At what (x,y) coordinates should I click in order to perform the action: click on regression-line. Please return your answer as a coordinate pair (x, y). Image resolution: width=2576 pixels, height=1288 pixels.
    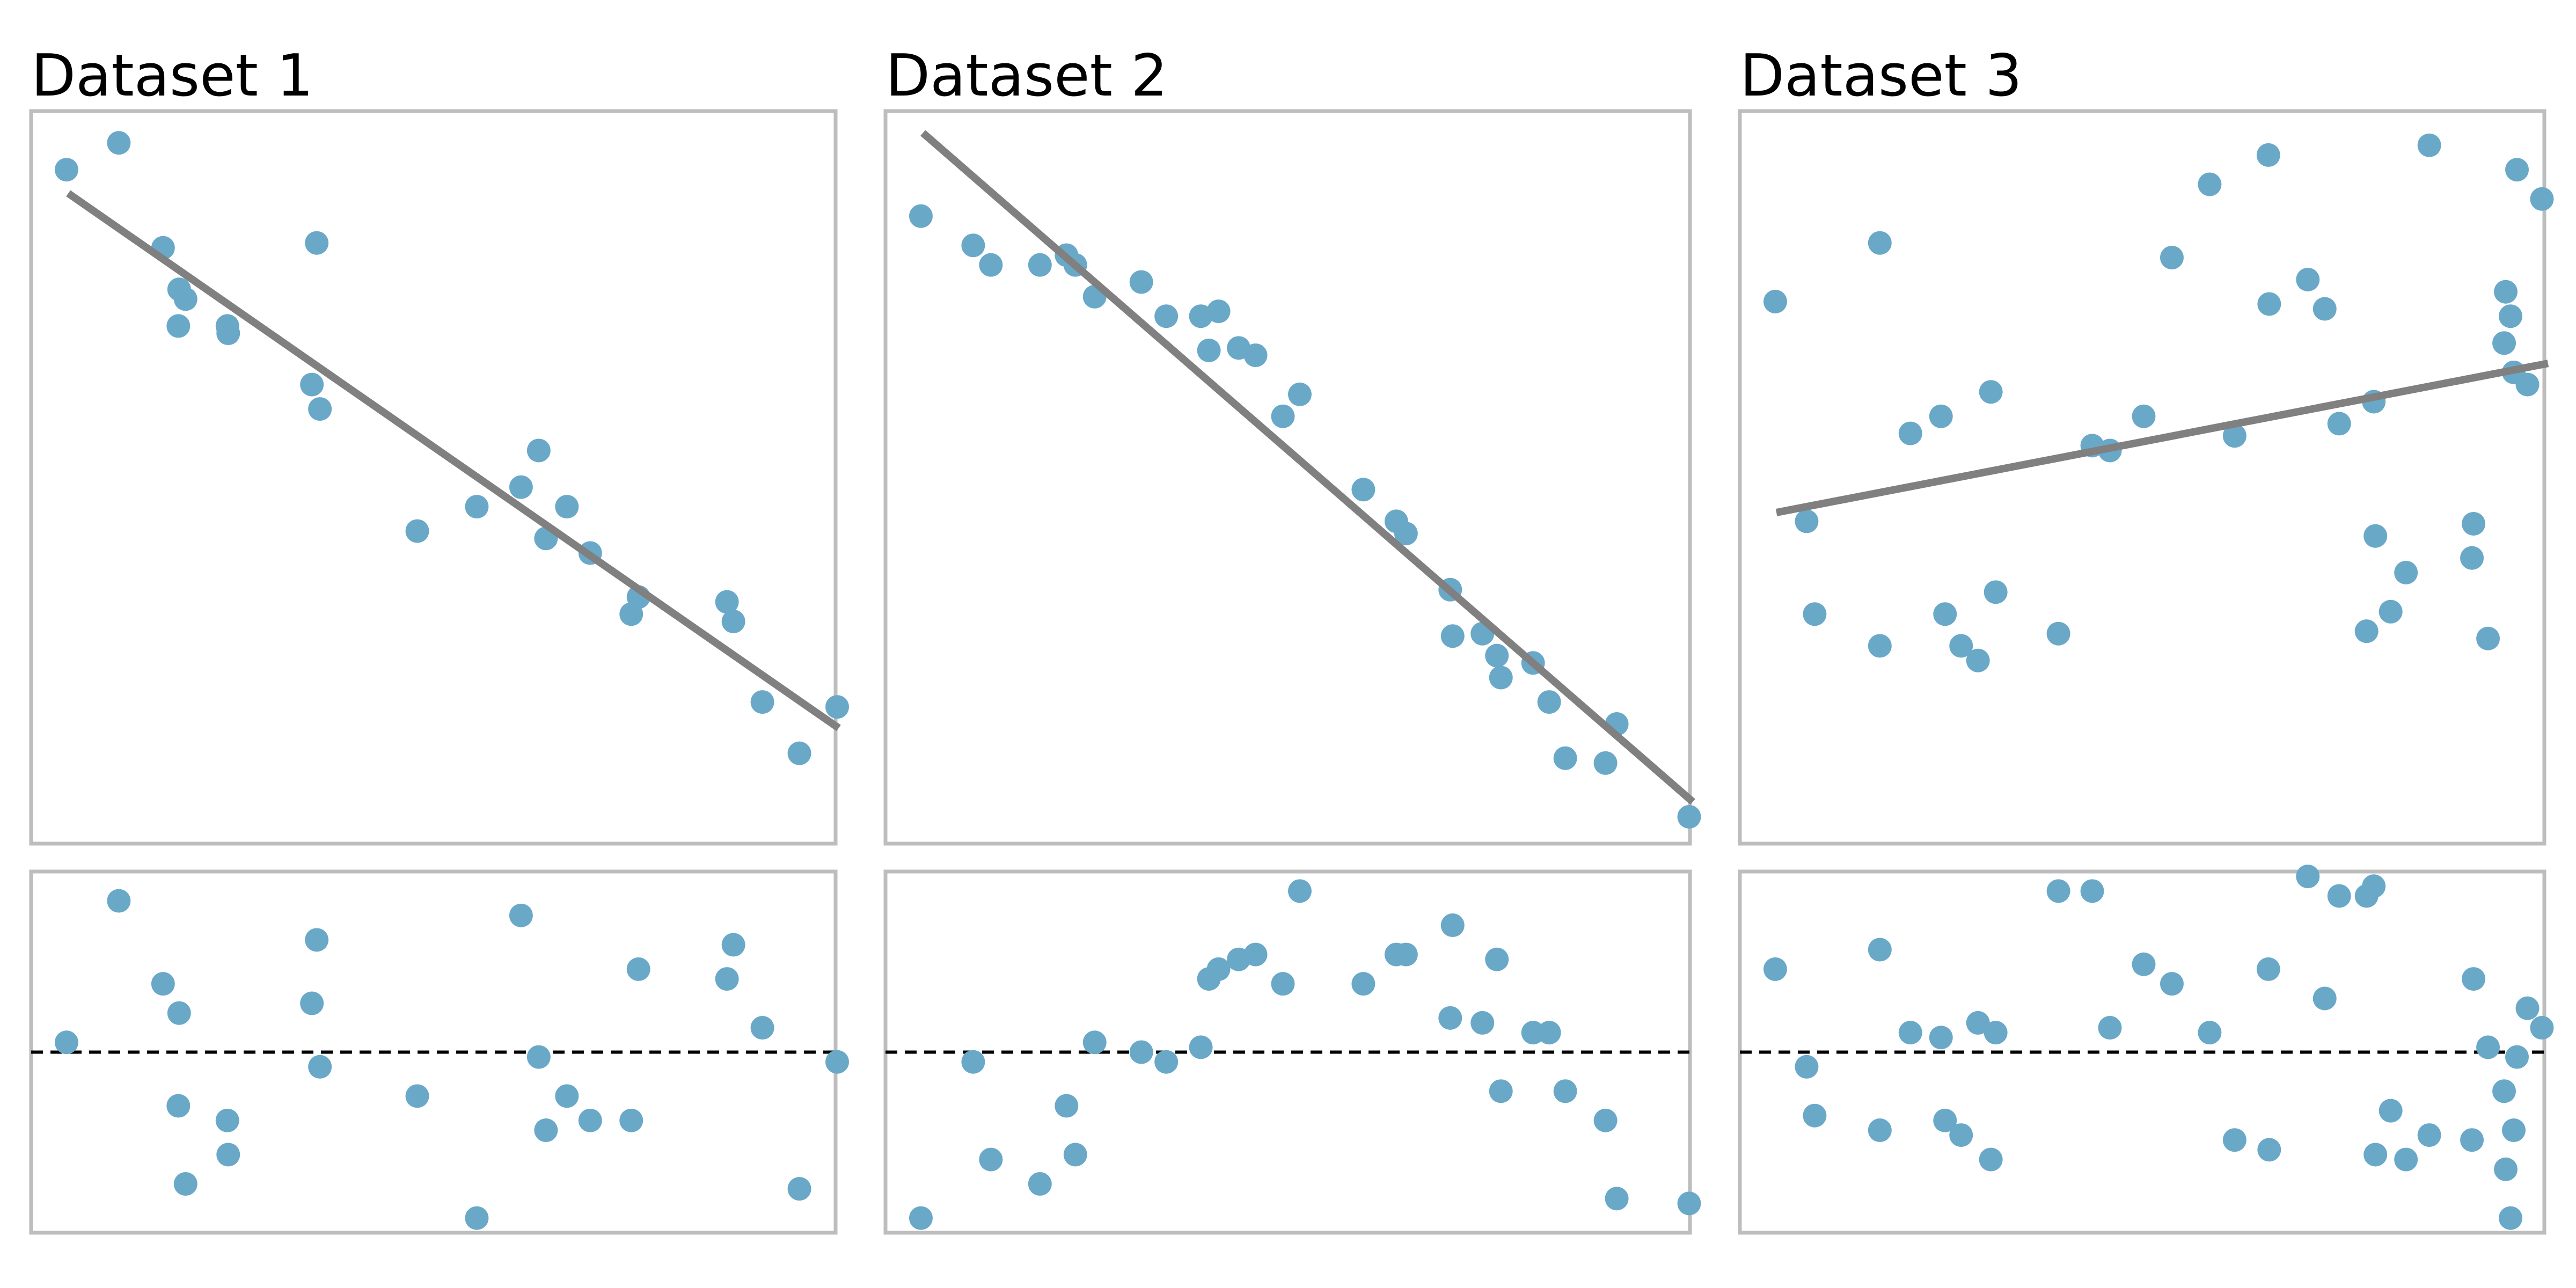
    Looking at the image, I should click on (2162, 438).